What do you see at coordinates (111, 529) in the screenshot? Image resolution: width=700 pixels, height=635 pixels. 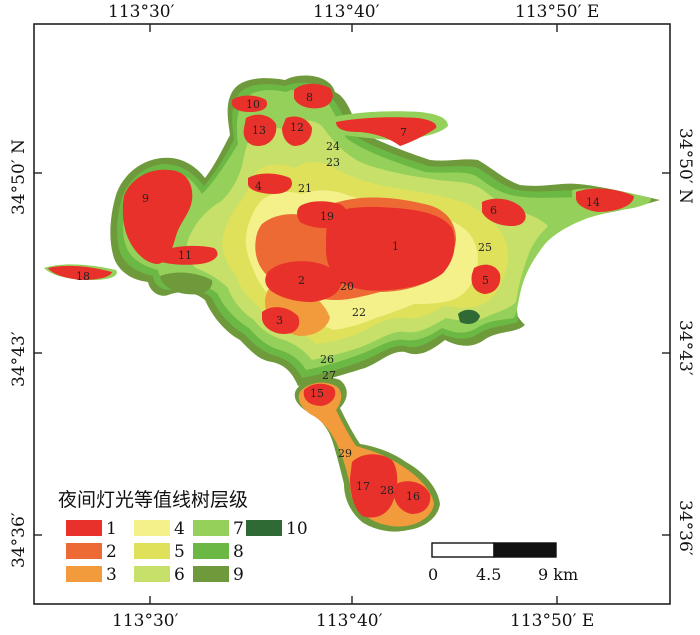 I see `legend-label-1: 1` at bounding box center [111, 529].